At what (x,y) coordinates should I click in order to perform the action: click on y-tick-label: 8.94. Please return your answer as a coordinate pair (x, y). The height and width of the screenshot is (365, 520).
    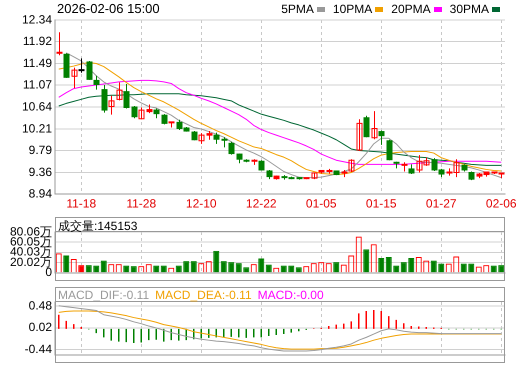
    Looking at the image, I should click on (40, 193).